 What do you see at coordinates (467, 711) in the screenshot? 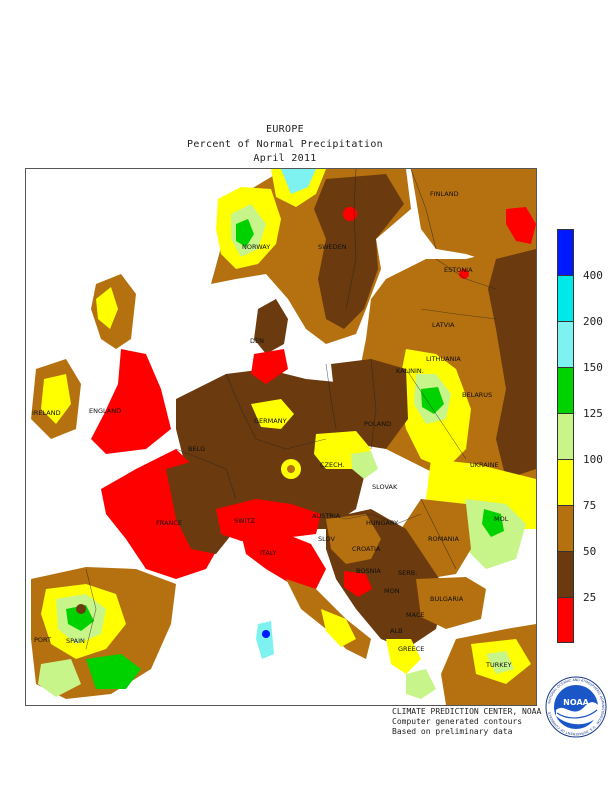
I see `credits-line-1: CLIMATE PREDICTION CENTER, NOAA` at bounding box center [467, 711].